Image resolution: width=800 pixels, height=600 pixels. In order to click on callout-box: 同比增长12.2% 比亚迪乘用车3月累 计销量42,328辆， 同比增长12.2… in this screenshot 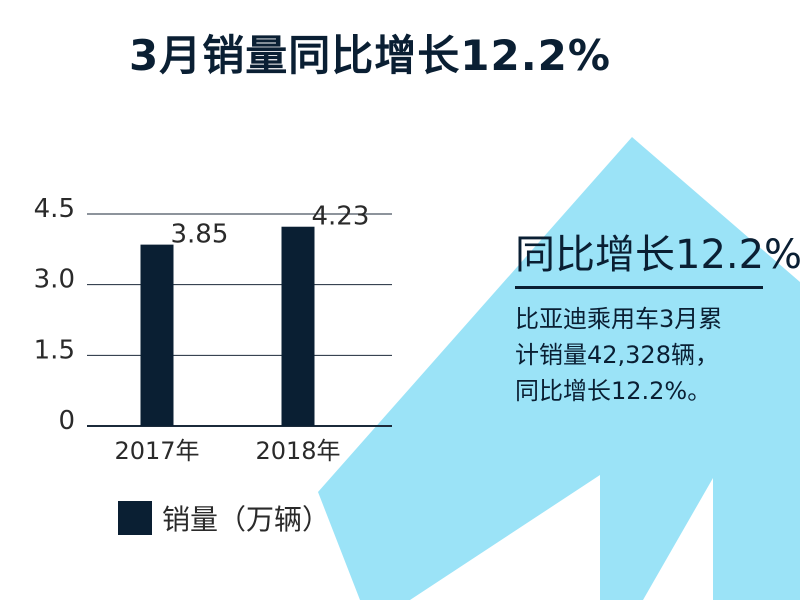, I will do `click(657, 315)`.